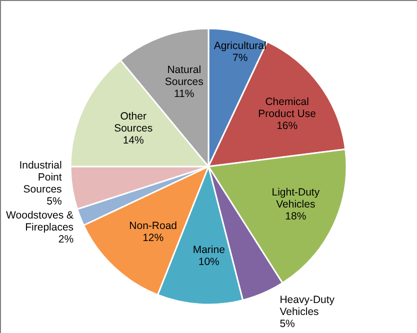 This screenshot has height=333, width=417. What do you see at coordinates (296, 198) in the screenshot?
I see `slice-label: Light-Duty Vehicles` at bounding box center [296, 198].